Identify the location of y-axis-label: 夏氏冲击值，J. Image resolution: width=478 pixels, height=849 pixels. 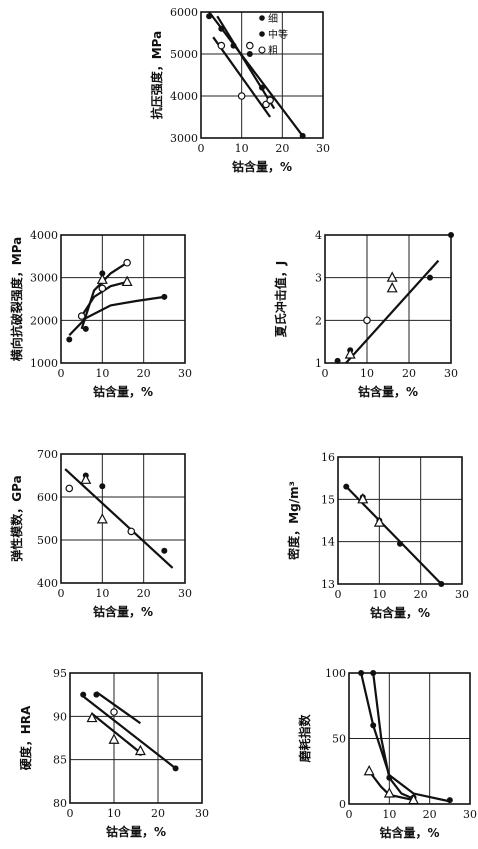
(280, 299).